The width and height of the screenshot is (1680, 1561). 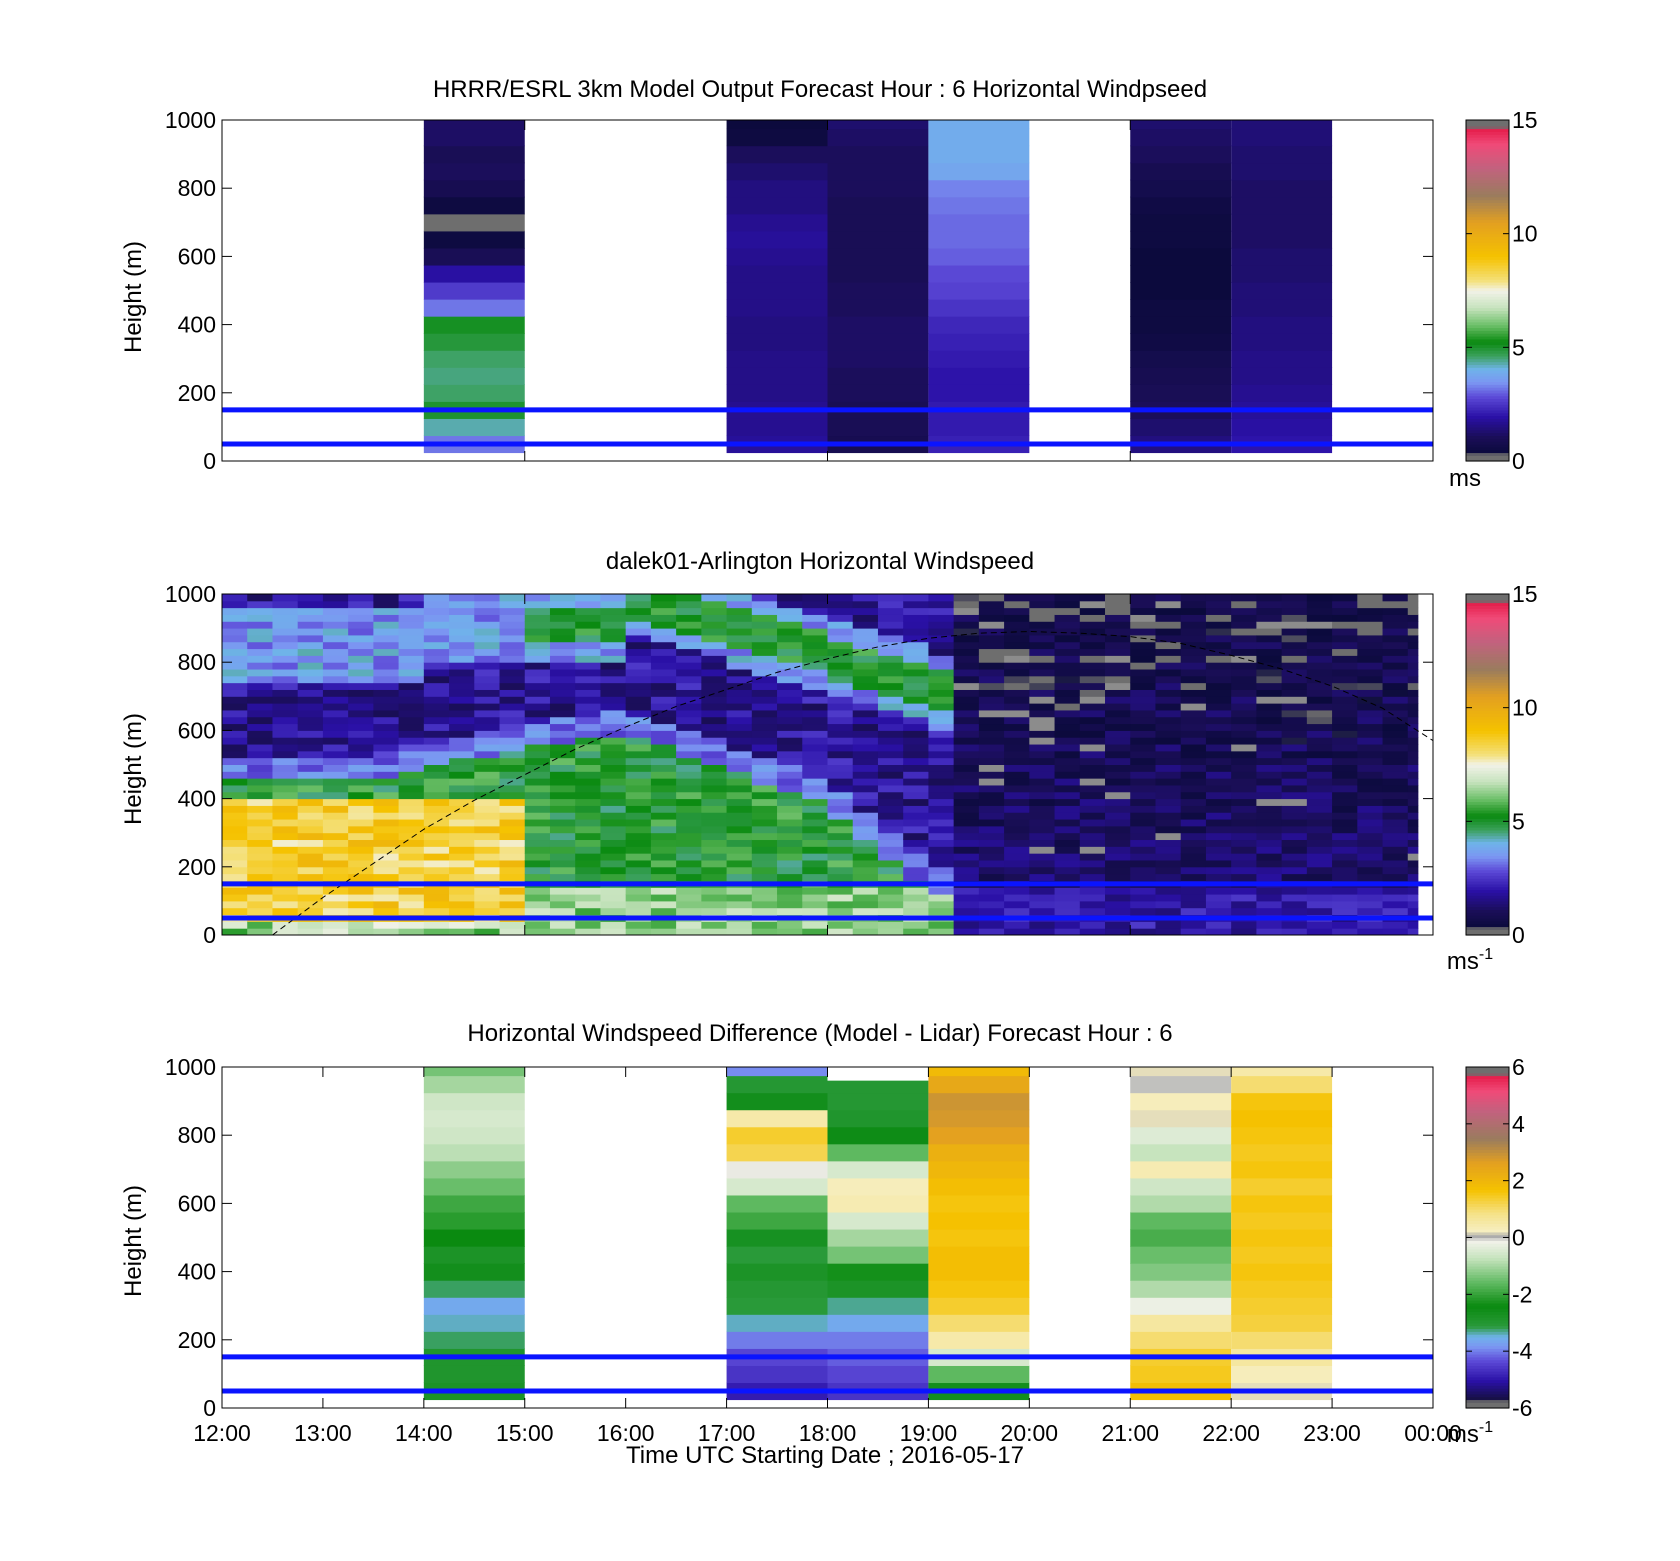 I want to click on xtick-label: 00:00, so click(x=1433, y=1433).